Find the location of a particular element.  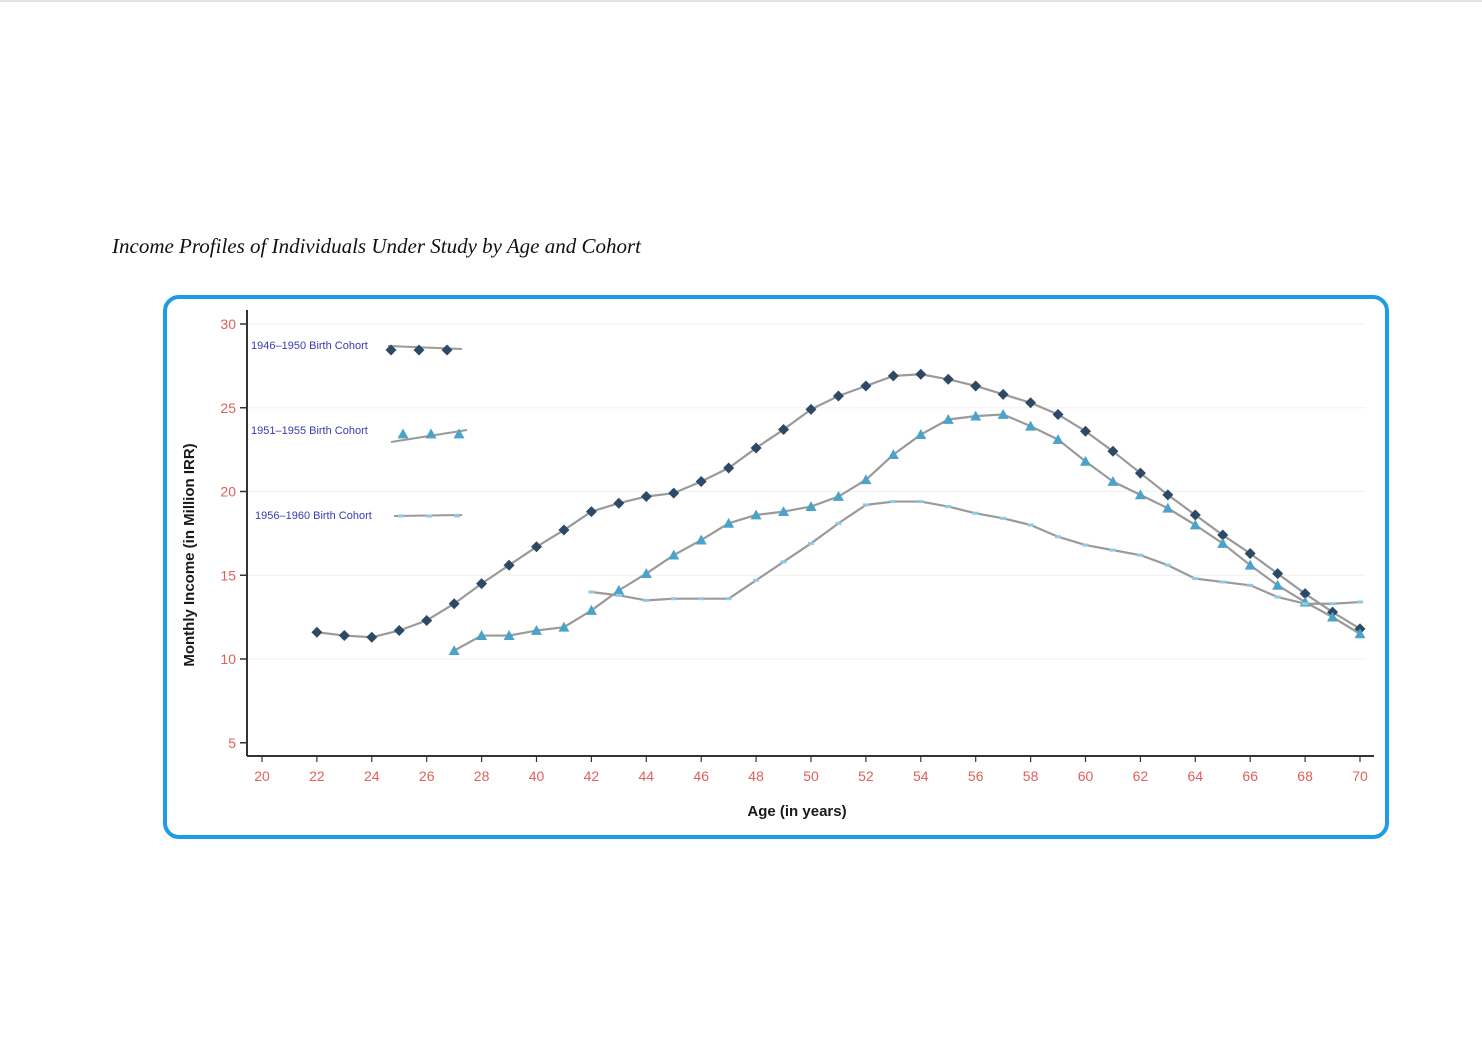

x-tick-label: 68 is located at coordinates (1305, 776).